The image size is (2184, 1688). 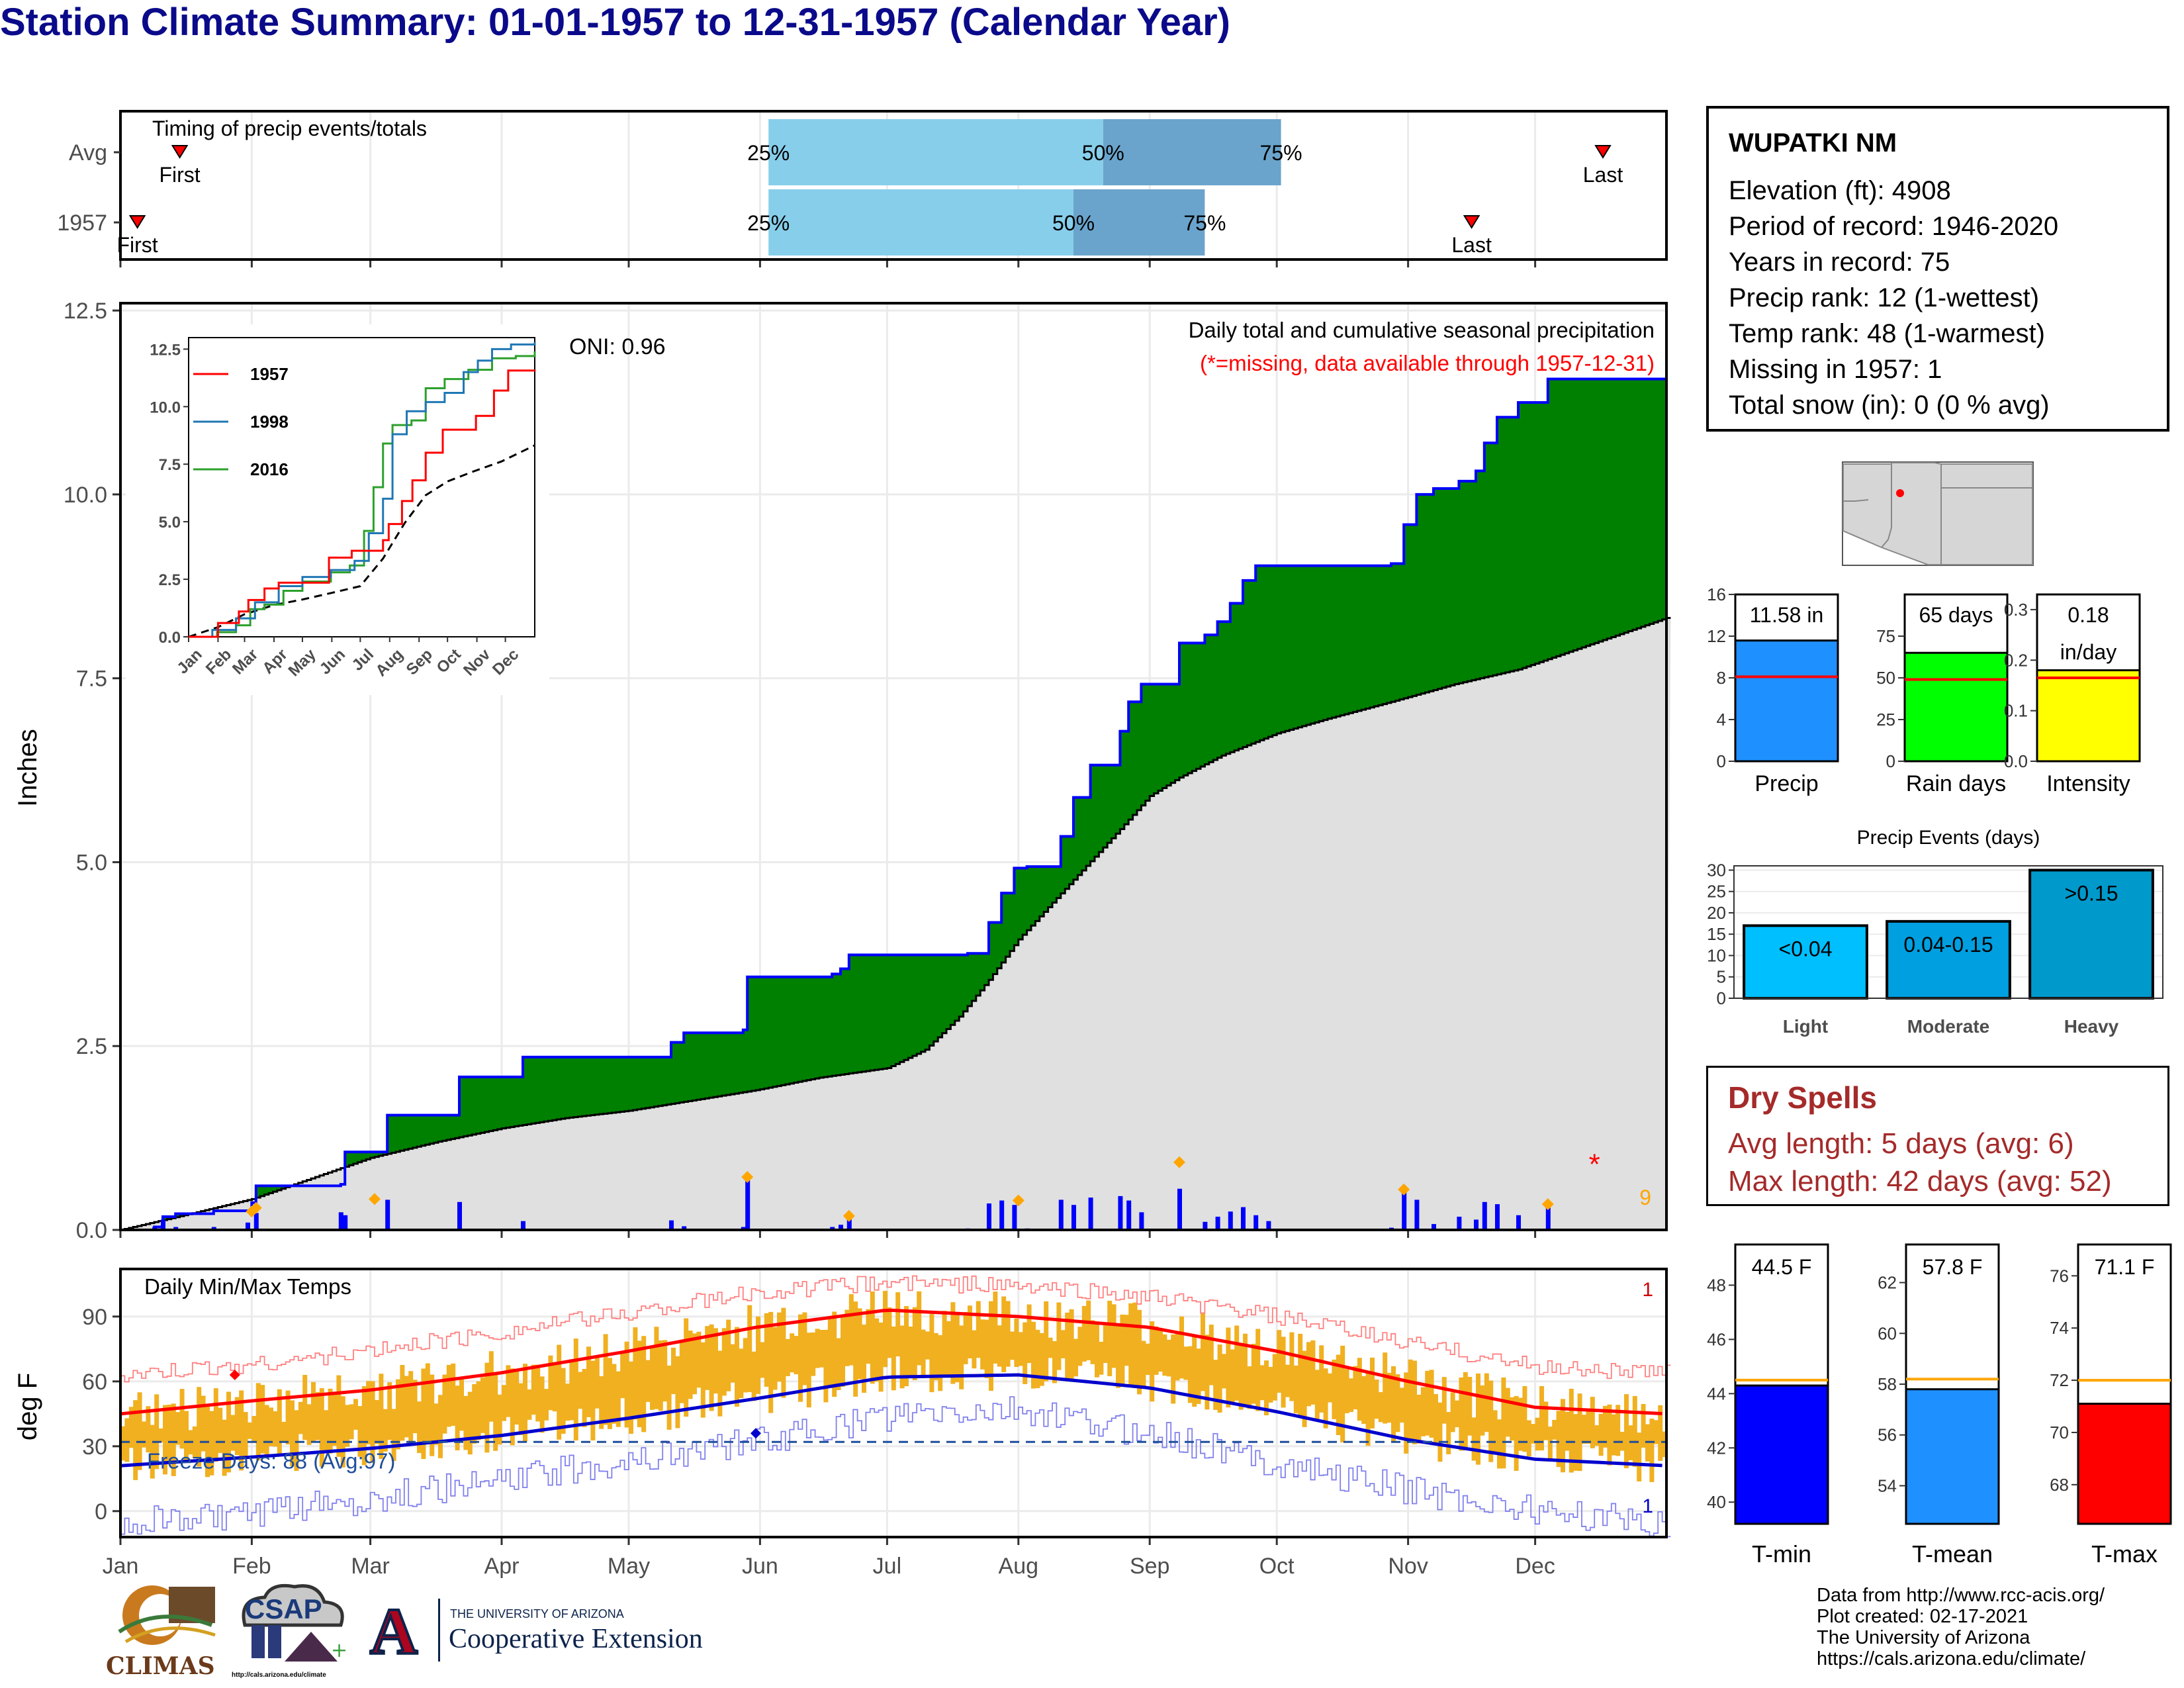 I want to click on record-low-count: 1, so click(x=1647, y=1506).